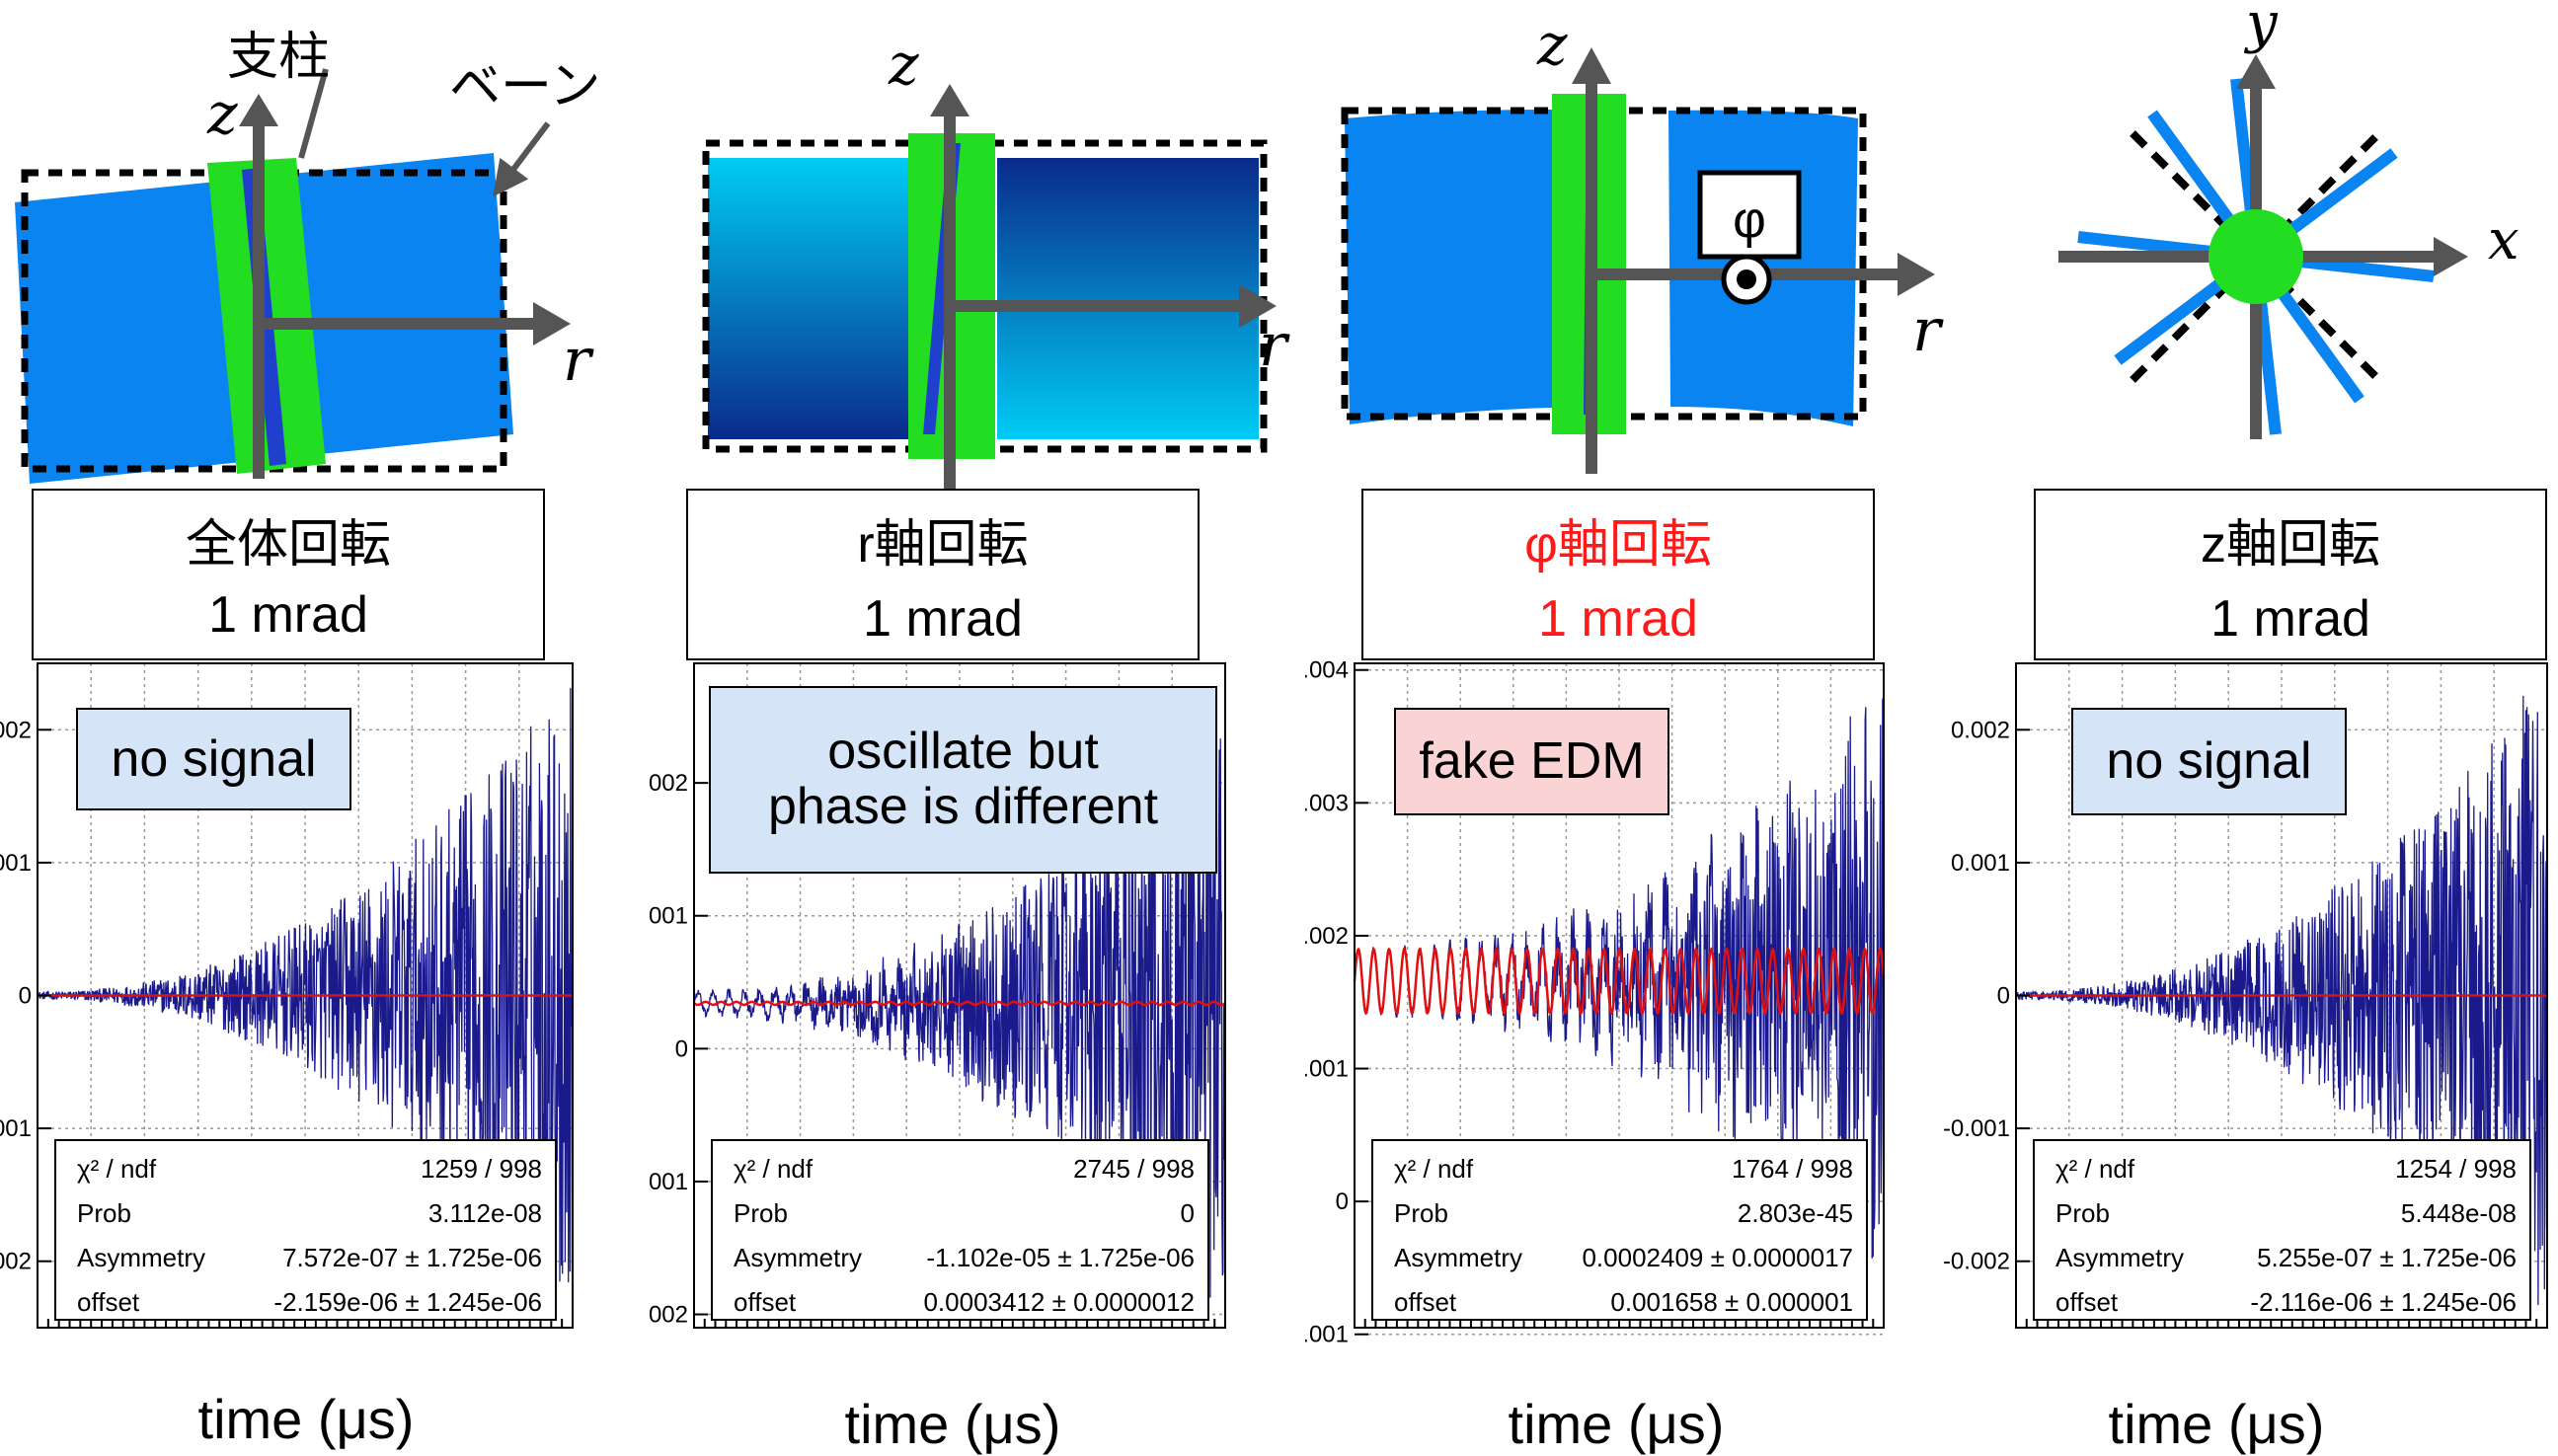 The height and width of the screenshot is (1456, 2558). What do you see at coordinates (1792, 1169) in the screenshot?
I see `fit-stat-value: 1764 / 998` at bounding box center [1792, 1169].